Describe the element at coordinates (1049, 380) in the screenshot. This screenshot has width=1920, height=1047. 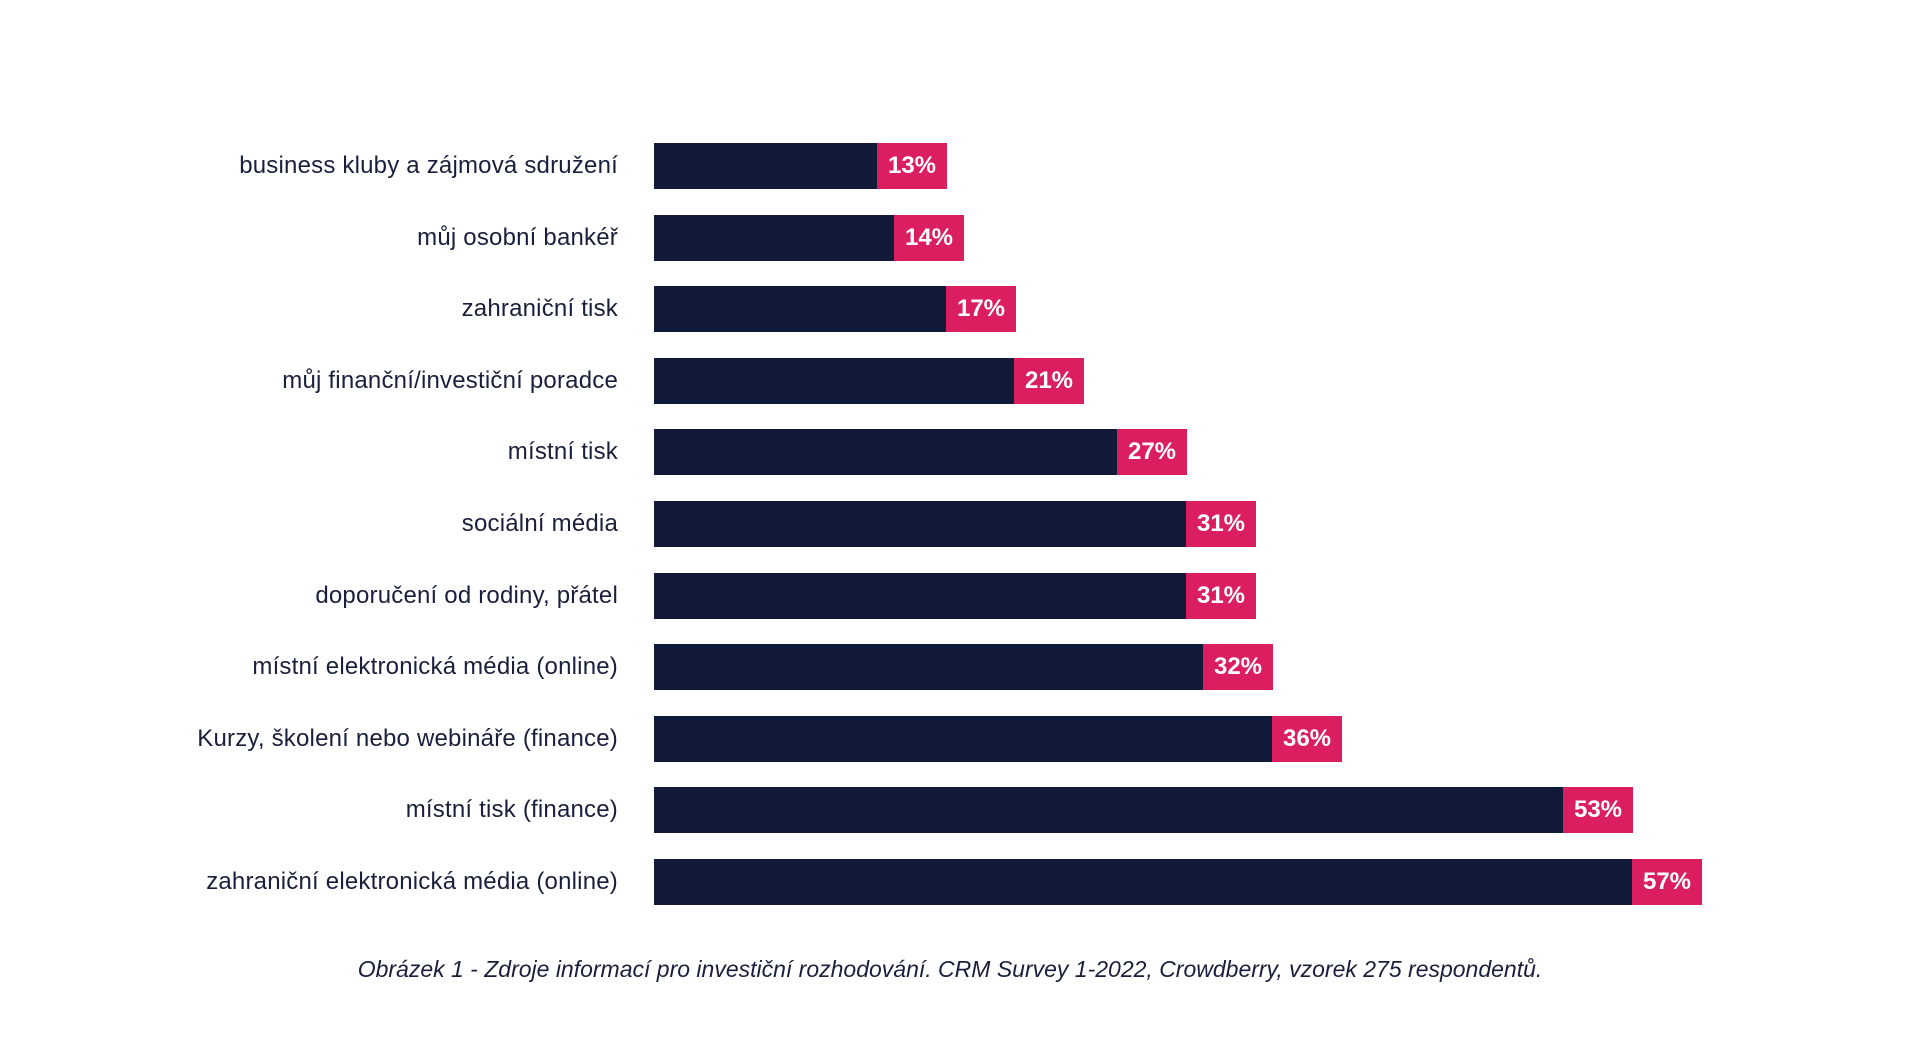
I see `value-badge: 21%` at that location.